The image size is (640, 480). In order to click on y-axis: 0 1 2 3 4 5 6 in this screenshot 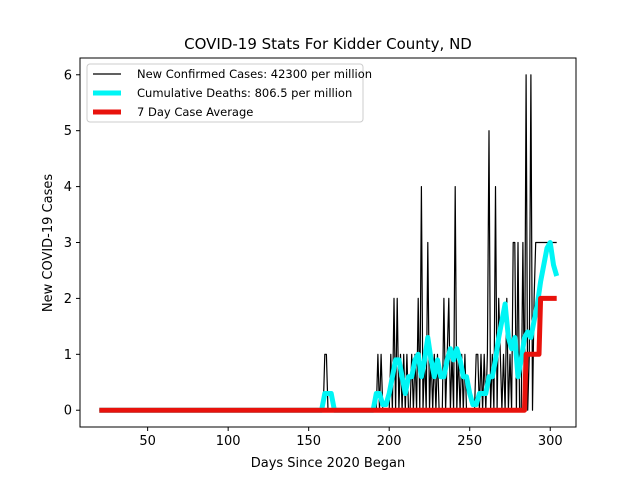, I will do `click(72, 243)`.